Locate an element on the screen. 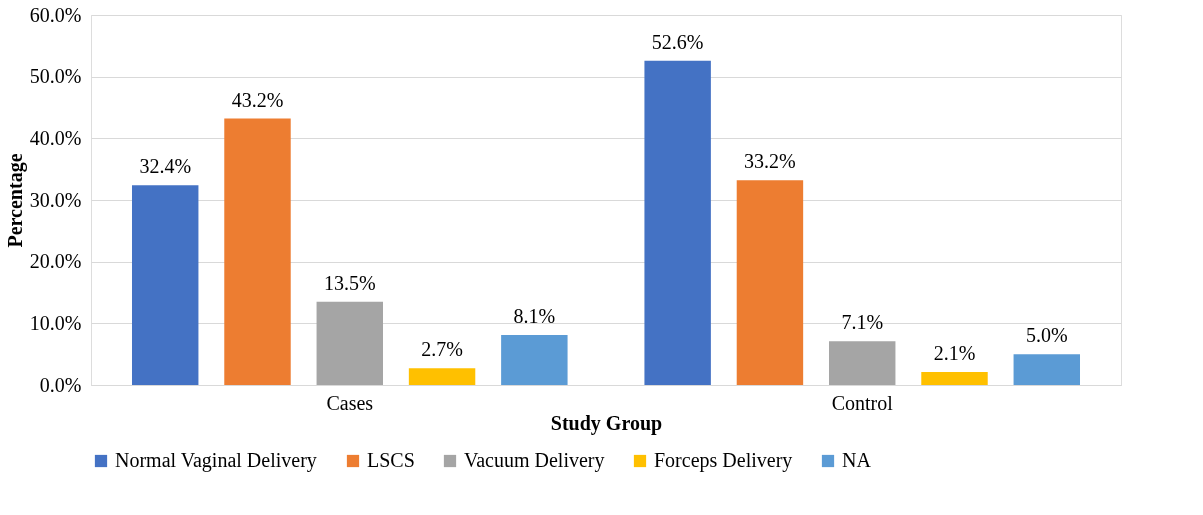  data-label: 8.1% is located at coordinates (534, 316).